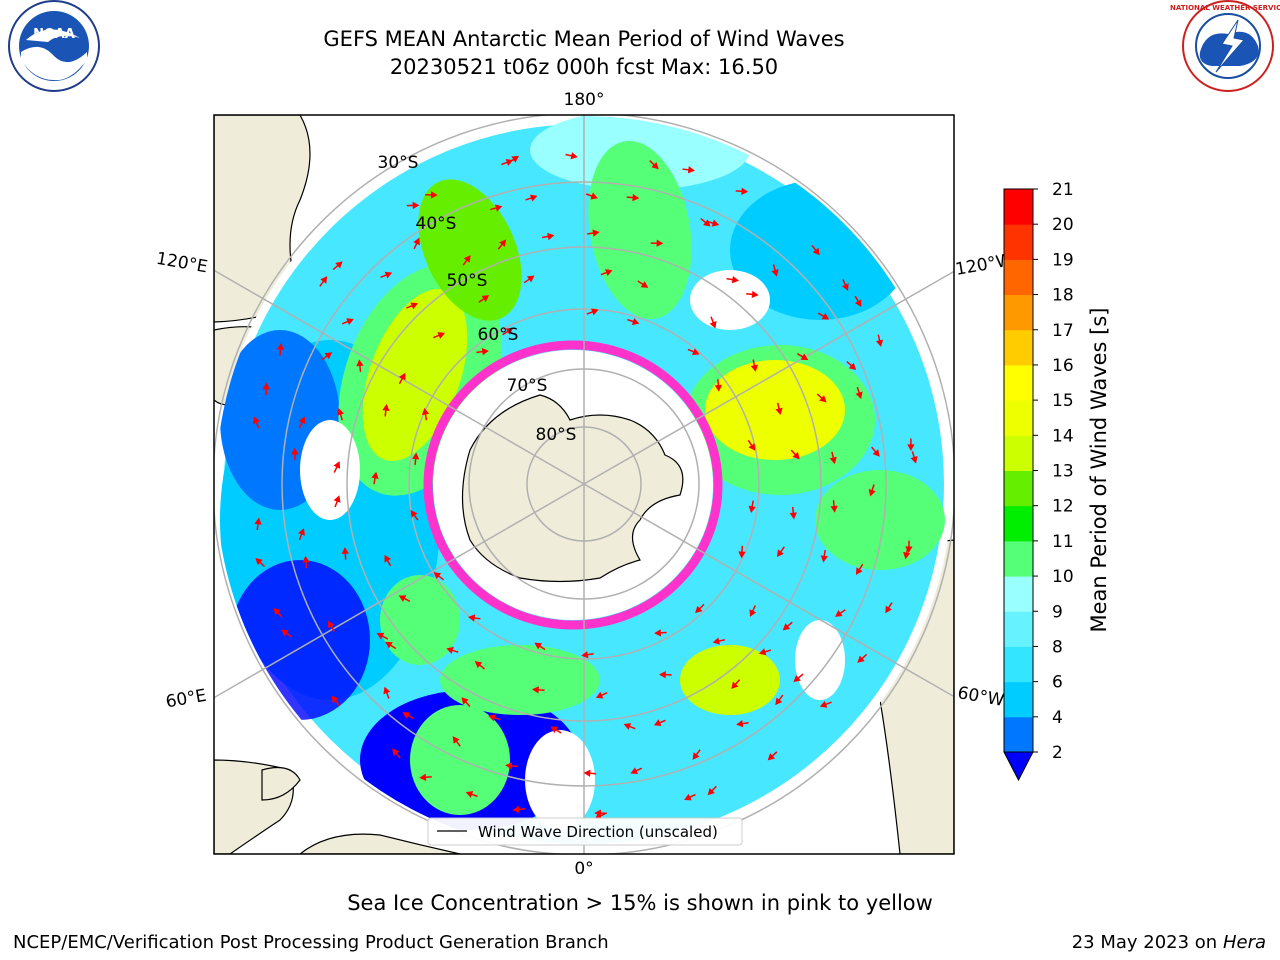 The image size is (1280, 960). I want to click on colorbar-tick-label: 9, so click(1057, 612).